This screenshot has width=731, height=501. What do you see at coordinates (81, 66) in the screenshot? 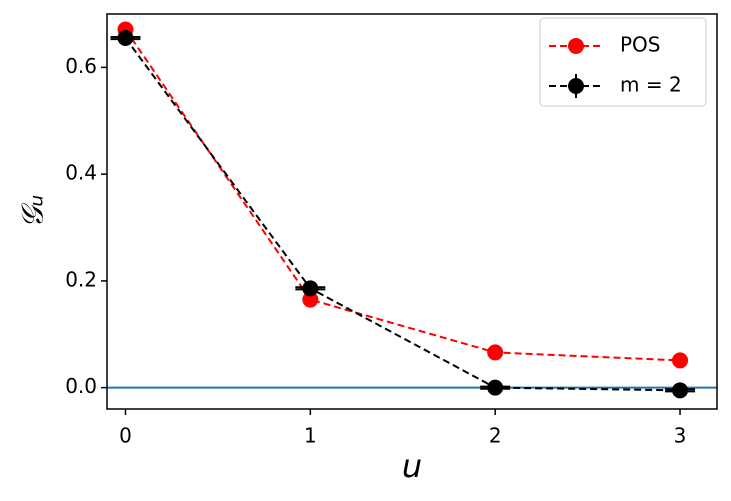
I see `y-tick-label: 0.6` at bounding box center [81, 66].